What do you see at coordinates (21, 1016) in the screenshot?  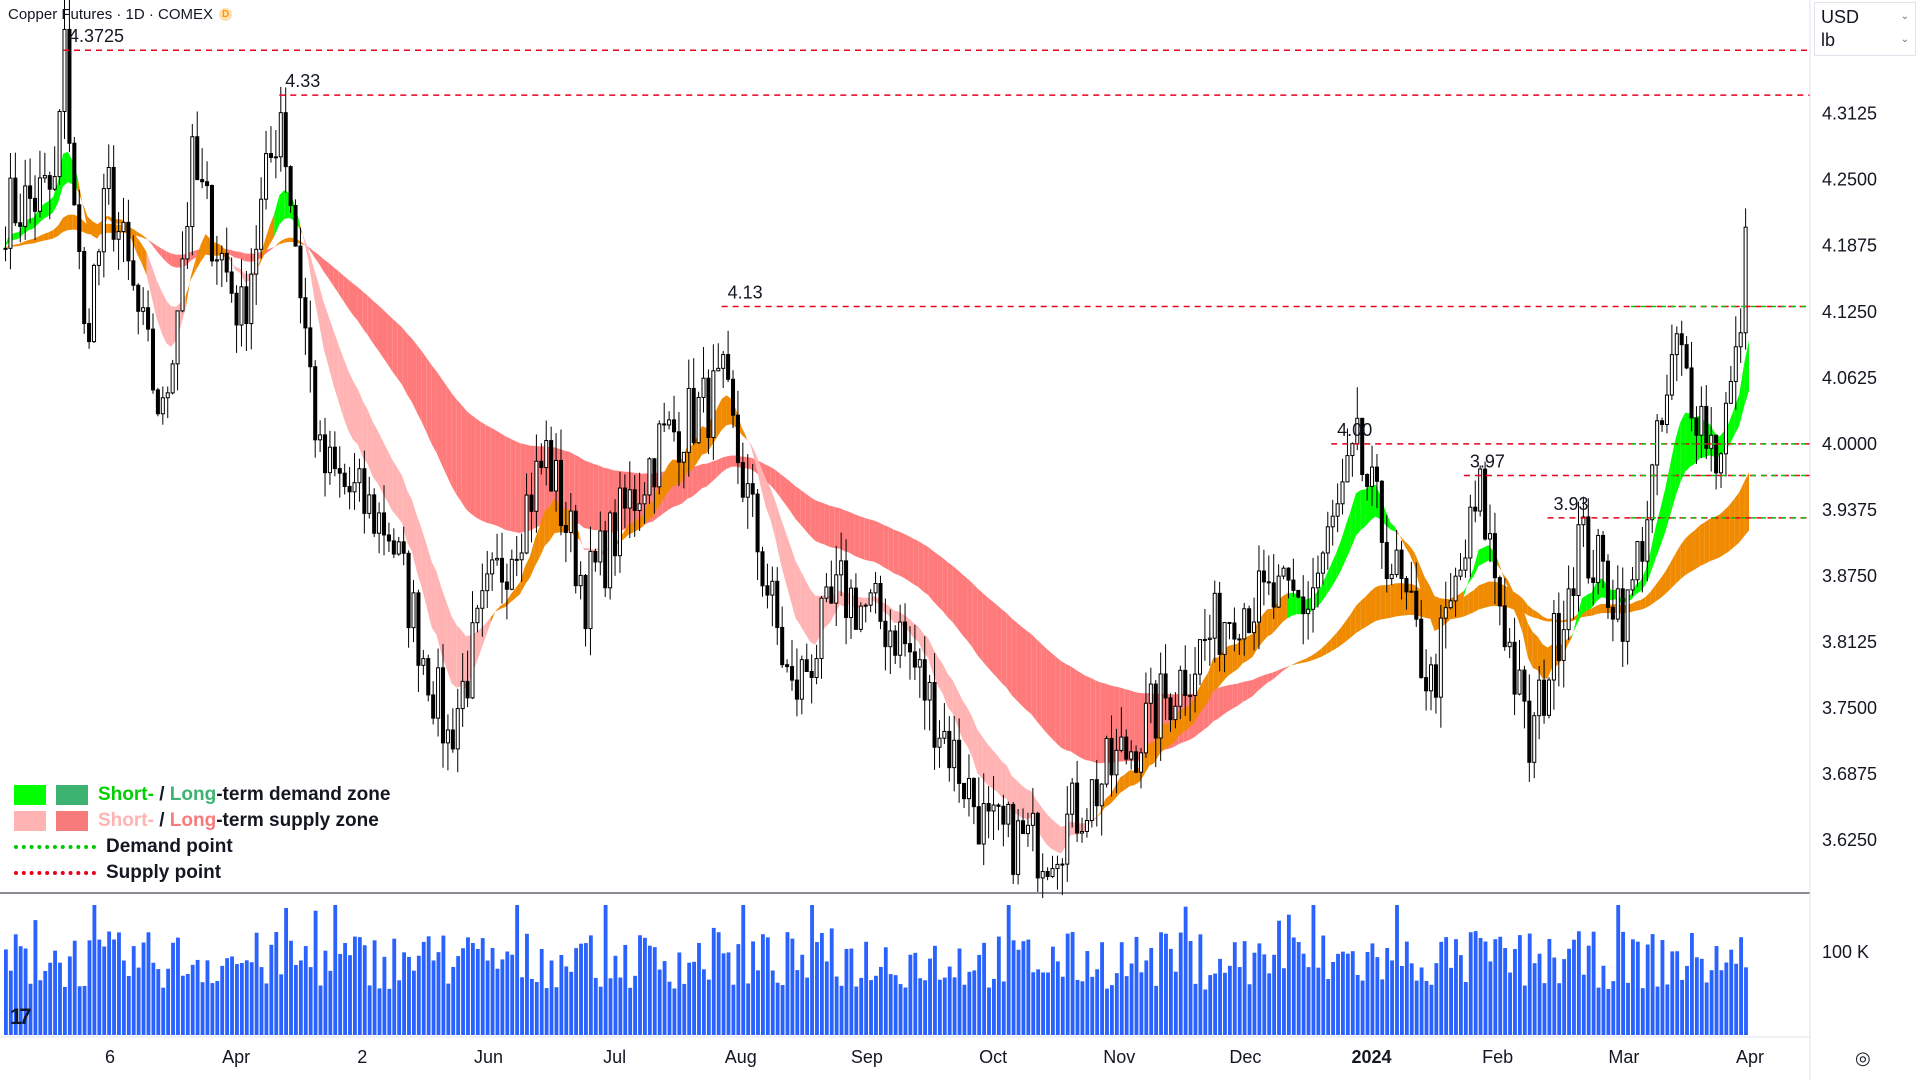 I see `tradingview-logo-icon: 17` at bounding box center [21, 1016].